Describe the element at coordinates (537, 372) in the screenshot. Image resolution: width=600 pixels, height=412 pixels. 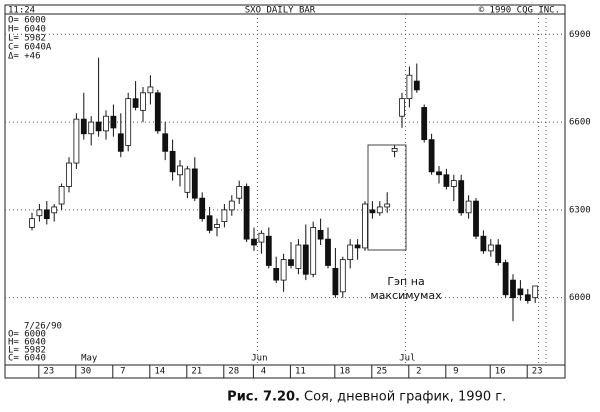
I see `x-tick-label: 23` at that location.